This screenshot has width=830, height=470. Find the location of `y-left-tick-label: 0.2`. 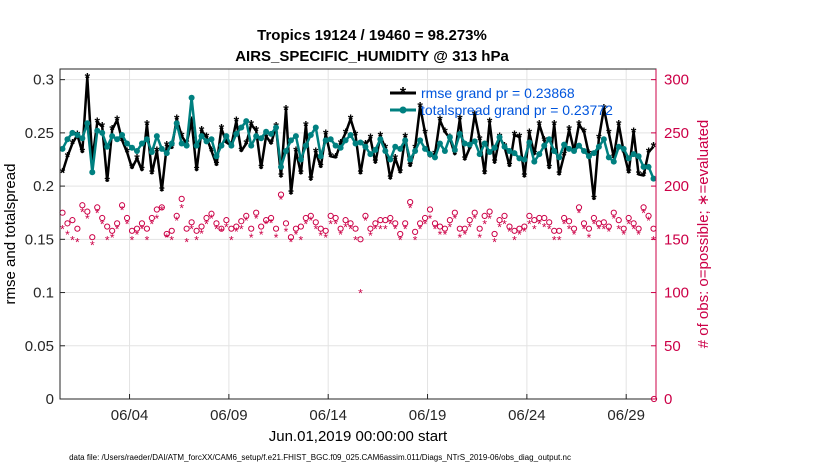

y-left-tick-label: 0.2 is located at coordinates (43, 186).